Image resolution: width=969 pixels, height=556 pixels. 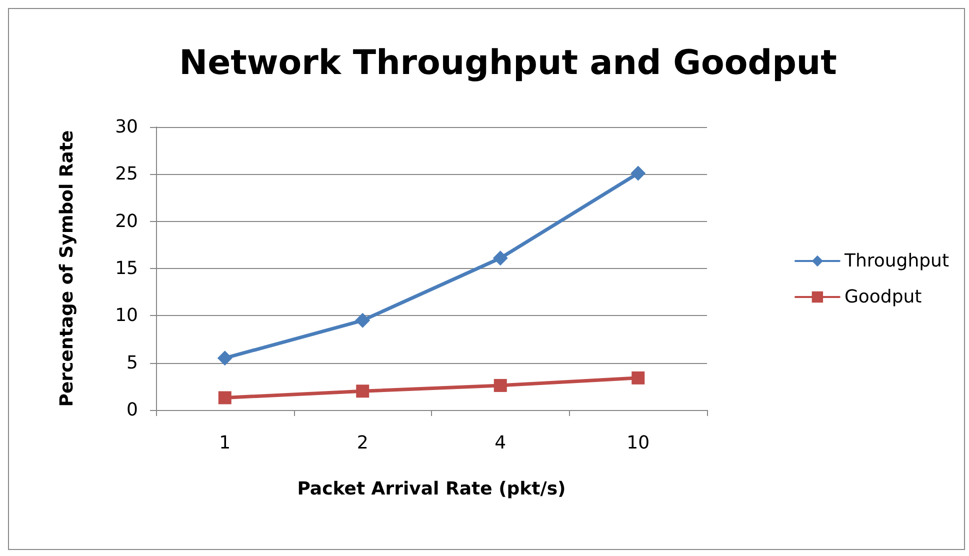 I want to click on x-axis-title: Packet Arrival Rate (pkt/s), so click(x=431, y=489).